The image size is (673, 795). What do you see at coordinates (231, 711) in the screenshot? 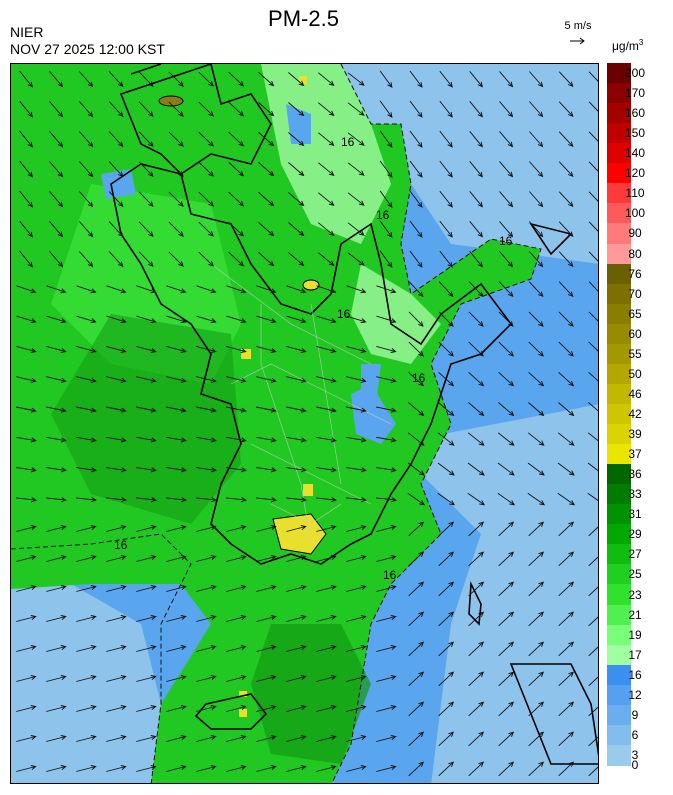
I see `jeju-island-outline` at bounding box center [231, 711].